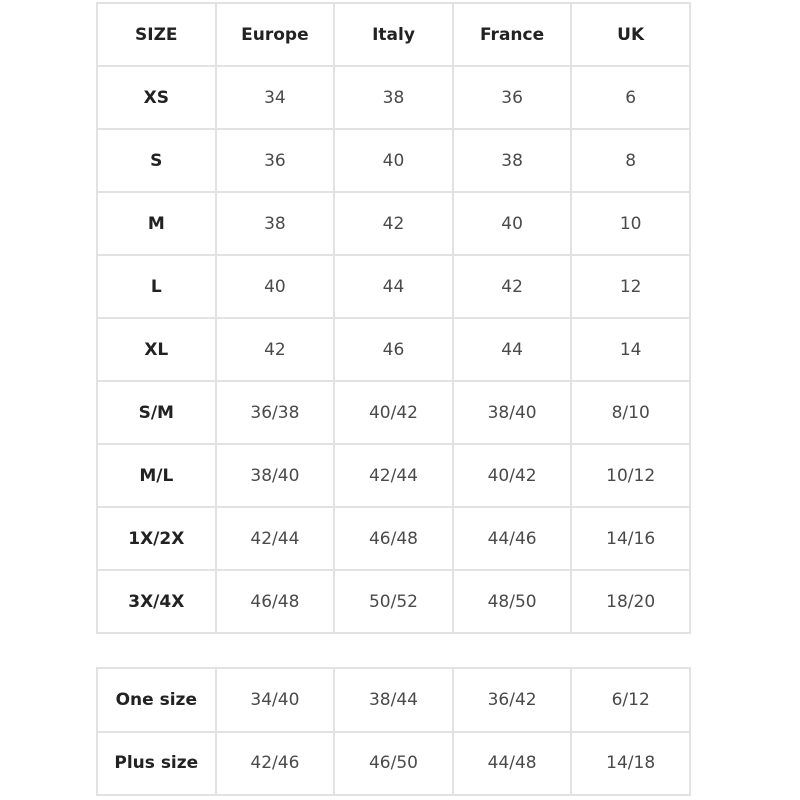  Describe the element at coordinates (630, 160) in the screenshot. I see `size-value-cell: 8` at that location.